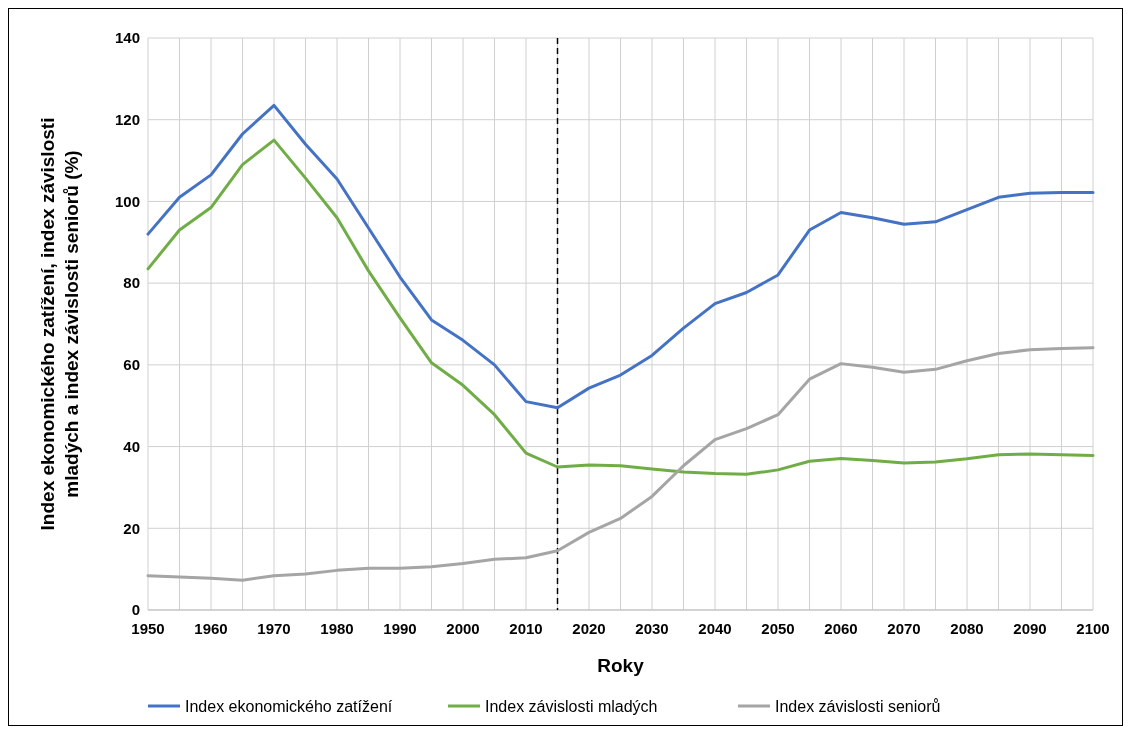 The width and height of the screenshot is (1133, 736). What do you see at coordinates (131, 446) in the screenshot?
I see `y-tick-label: 40` at bounding box center [131, 446].